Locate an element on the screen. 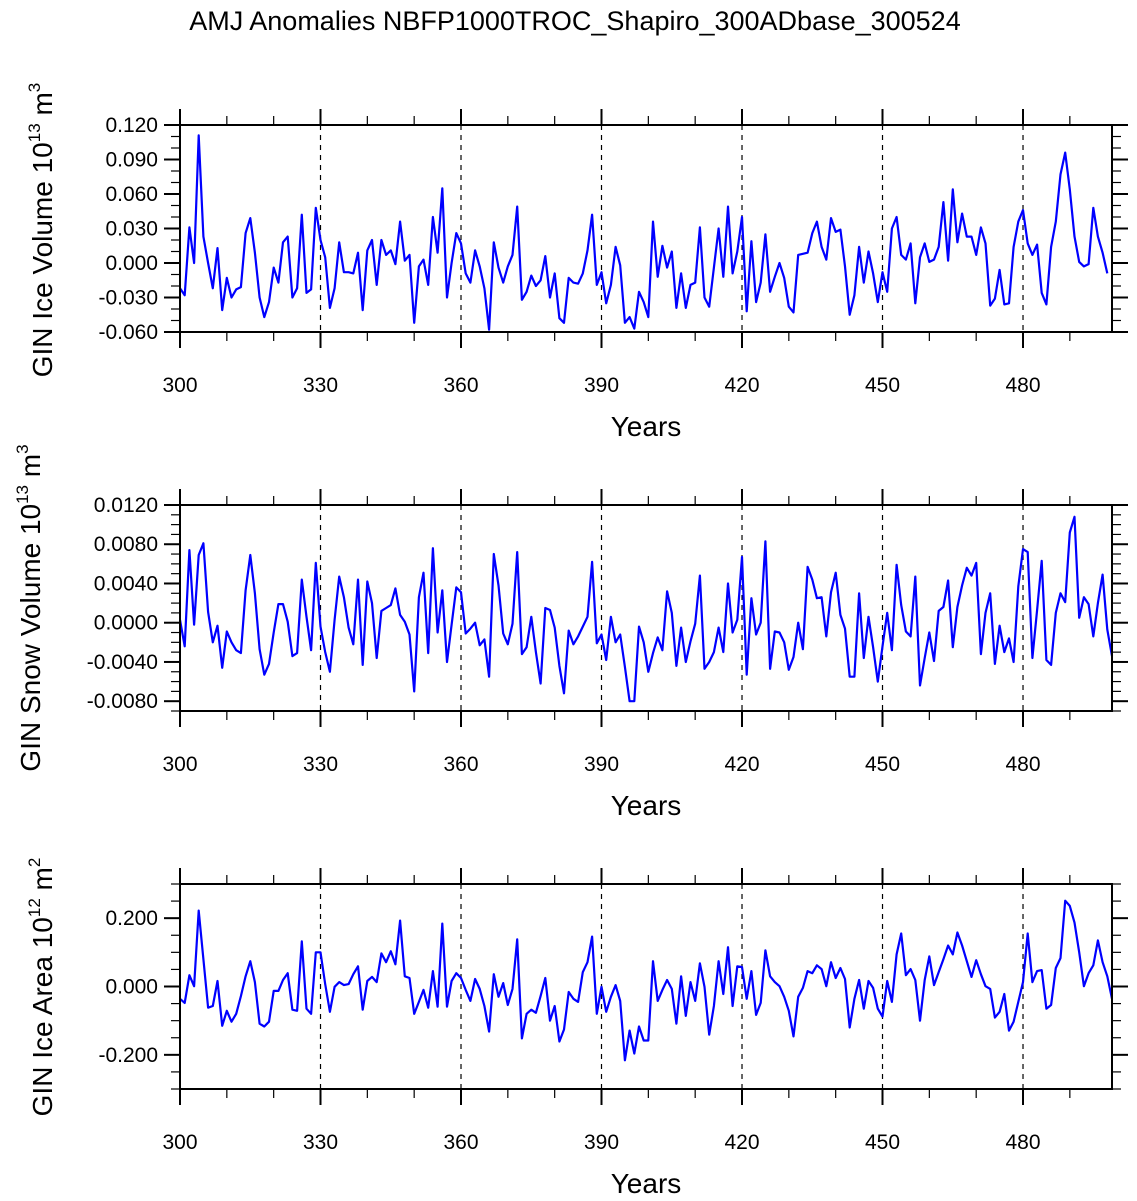 The height and width of the screenshot is (1201, 1137). y-tick-label: 0.030 is located at coordinates (131, 229).